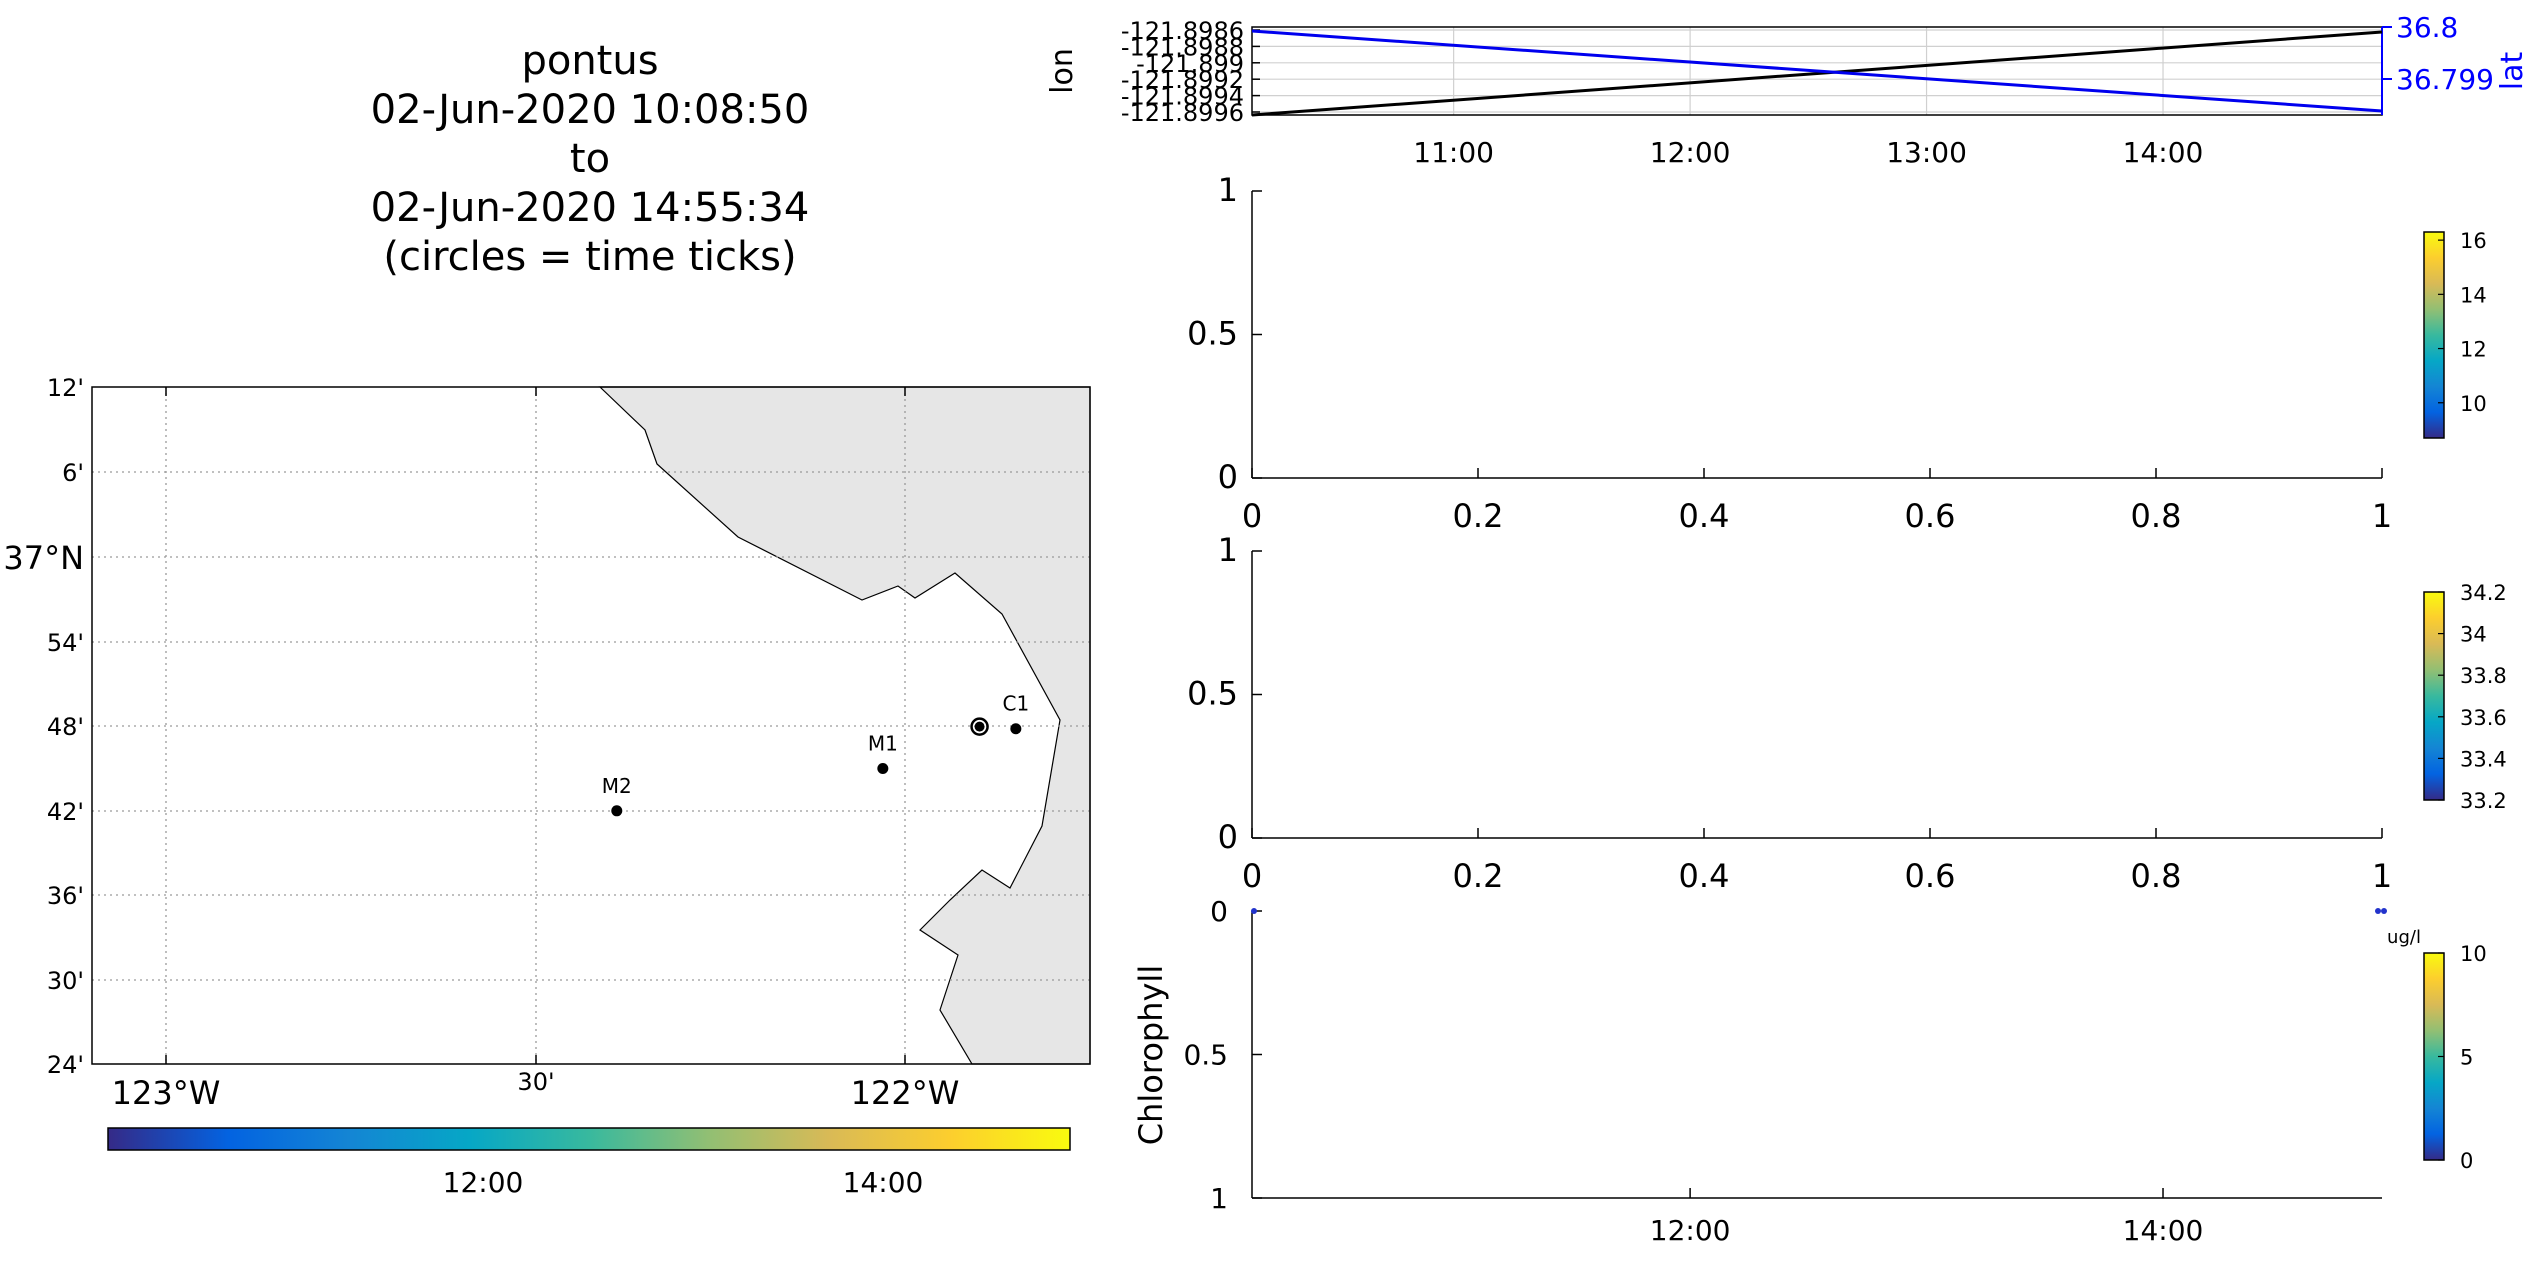 The width and height of the screenshot is (2545, 1273). What do you see at coordinates (617, 811) in the screenshot?
I see `station-marker-m2` at bounding box center [617, 811].